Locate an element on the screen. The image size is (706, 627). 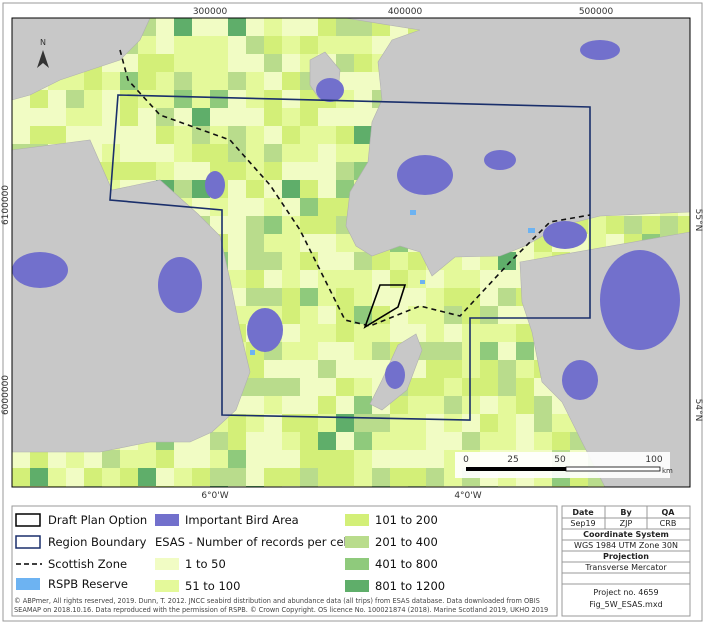
legend-label: Draft Plan Option is located at coordinates (97, 520).